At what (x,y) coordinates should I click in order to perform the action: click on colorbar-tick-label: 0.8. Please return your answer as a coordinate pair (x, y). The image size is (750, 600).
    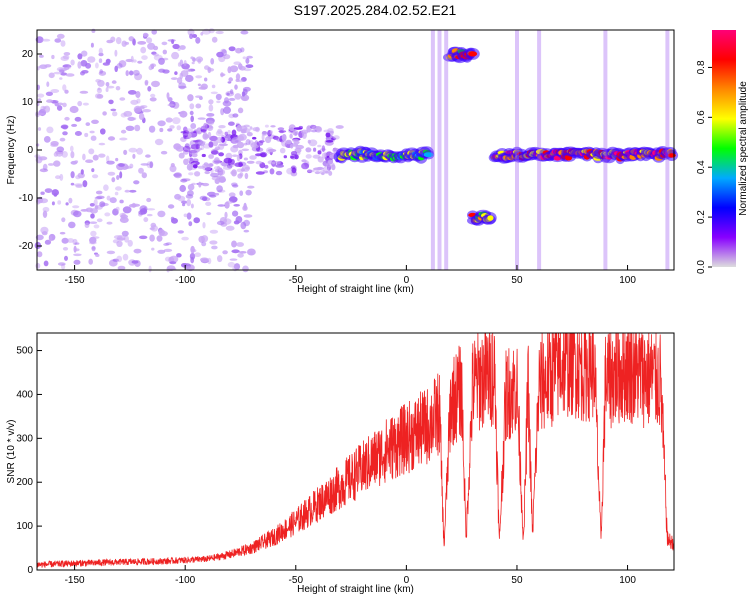
    Looking at the image, I should click on (701, 67).